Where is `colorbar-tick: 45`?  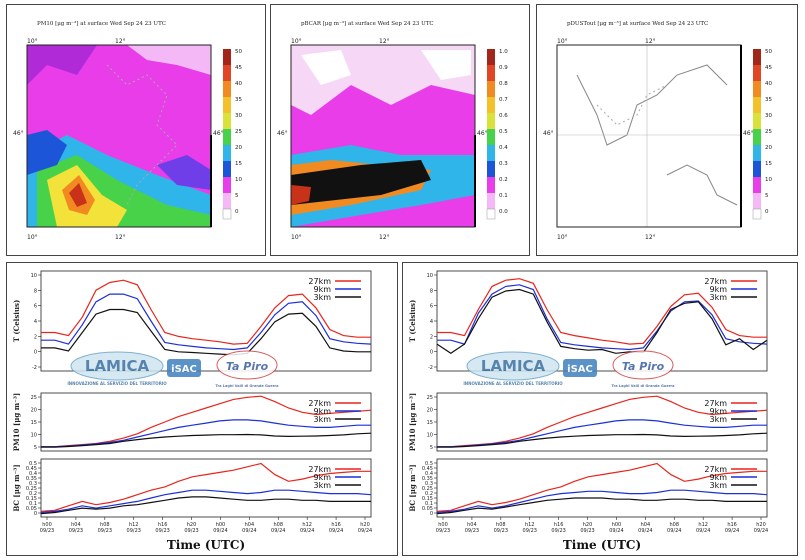 colorbar-tick: 45 is located at coordinates (238, 68).